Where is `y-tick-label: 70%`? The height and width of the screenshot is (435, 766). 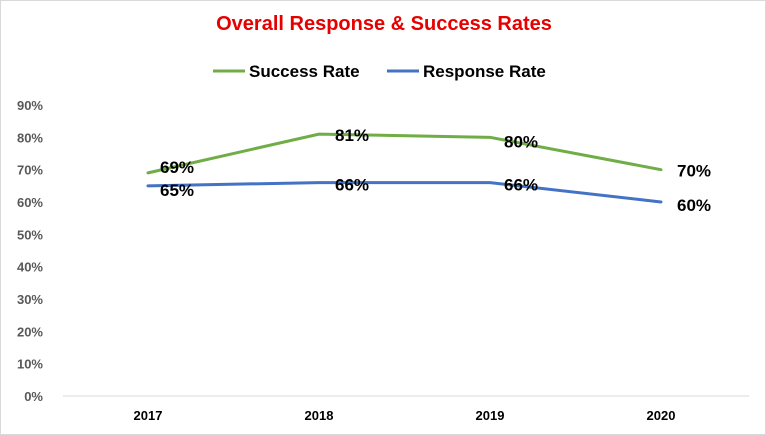 y-tick-label: 70% is located at coordinates (30, 170).